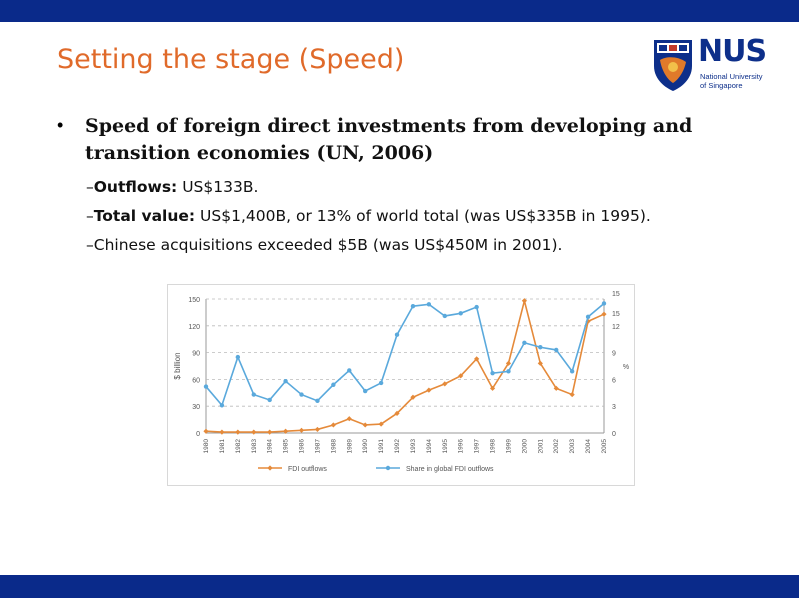  What do you see at coordinates (177, 365) in the screenshot?
I see `left-axis-title: $ billion` at bounding box center [177, 365].